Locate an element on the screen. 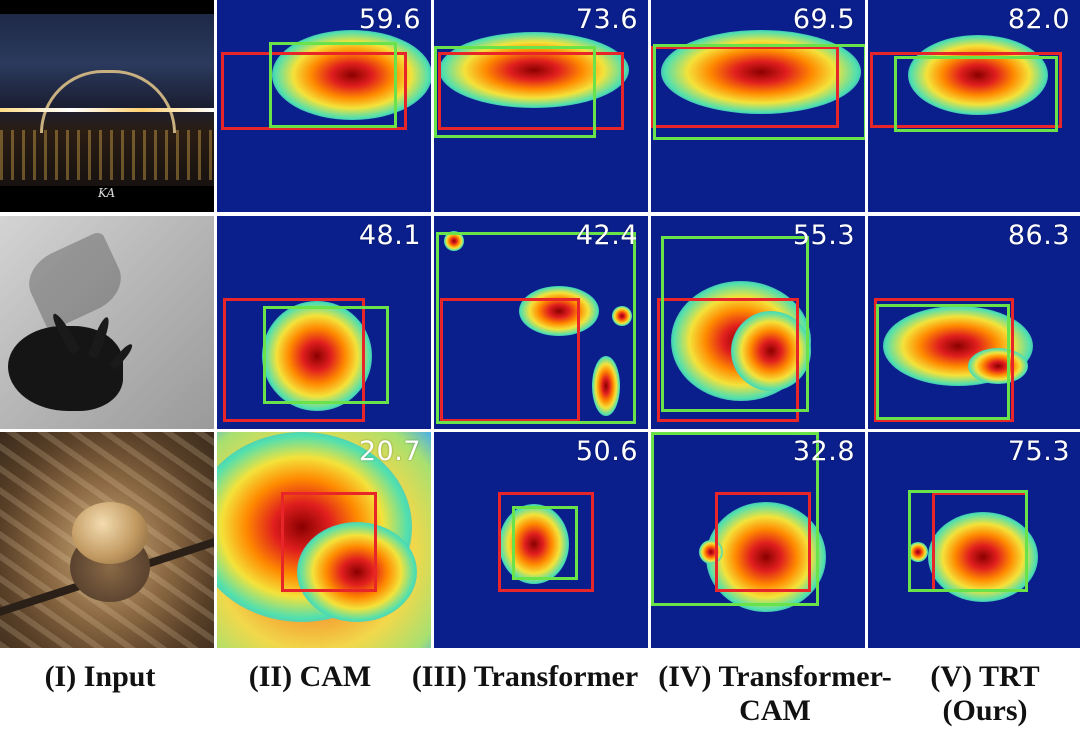 This screenshot has height=750, width=1080. heatmap-bridge-method-4: 82.0 is located at coordinates (974, 106).